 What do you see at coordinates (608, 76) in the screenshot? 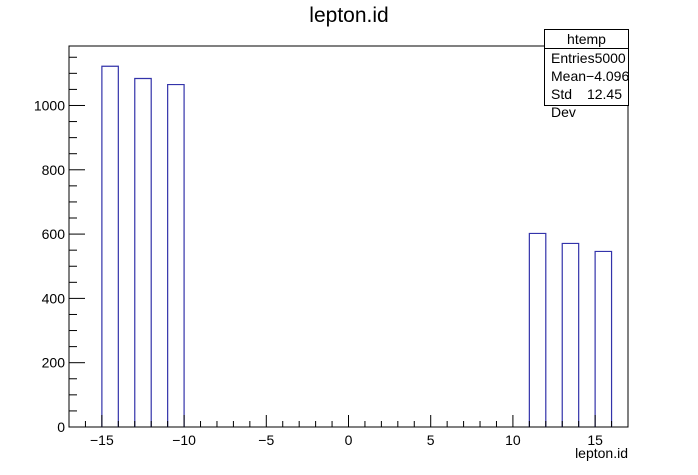
I see `stats-value: −4.096` at bounding box center [608, 76].